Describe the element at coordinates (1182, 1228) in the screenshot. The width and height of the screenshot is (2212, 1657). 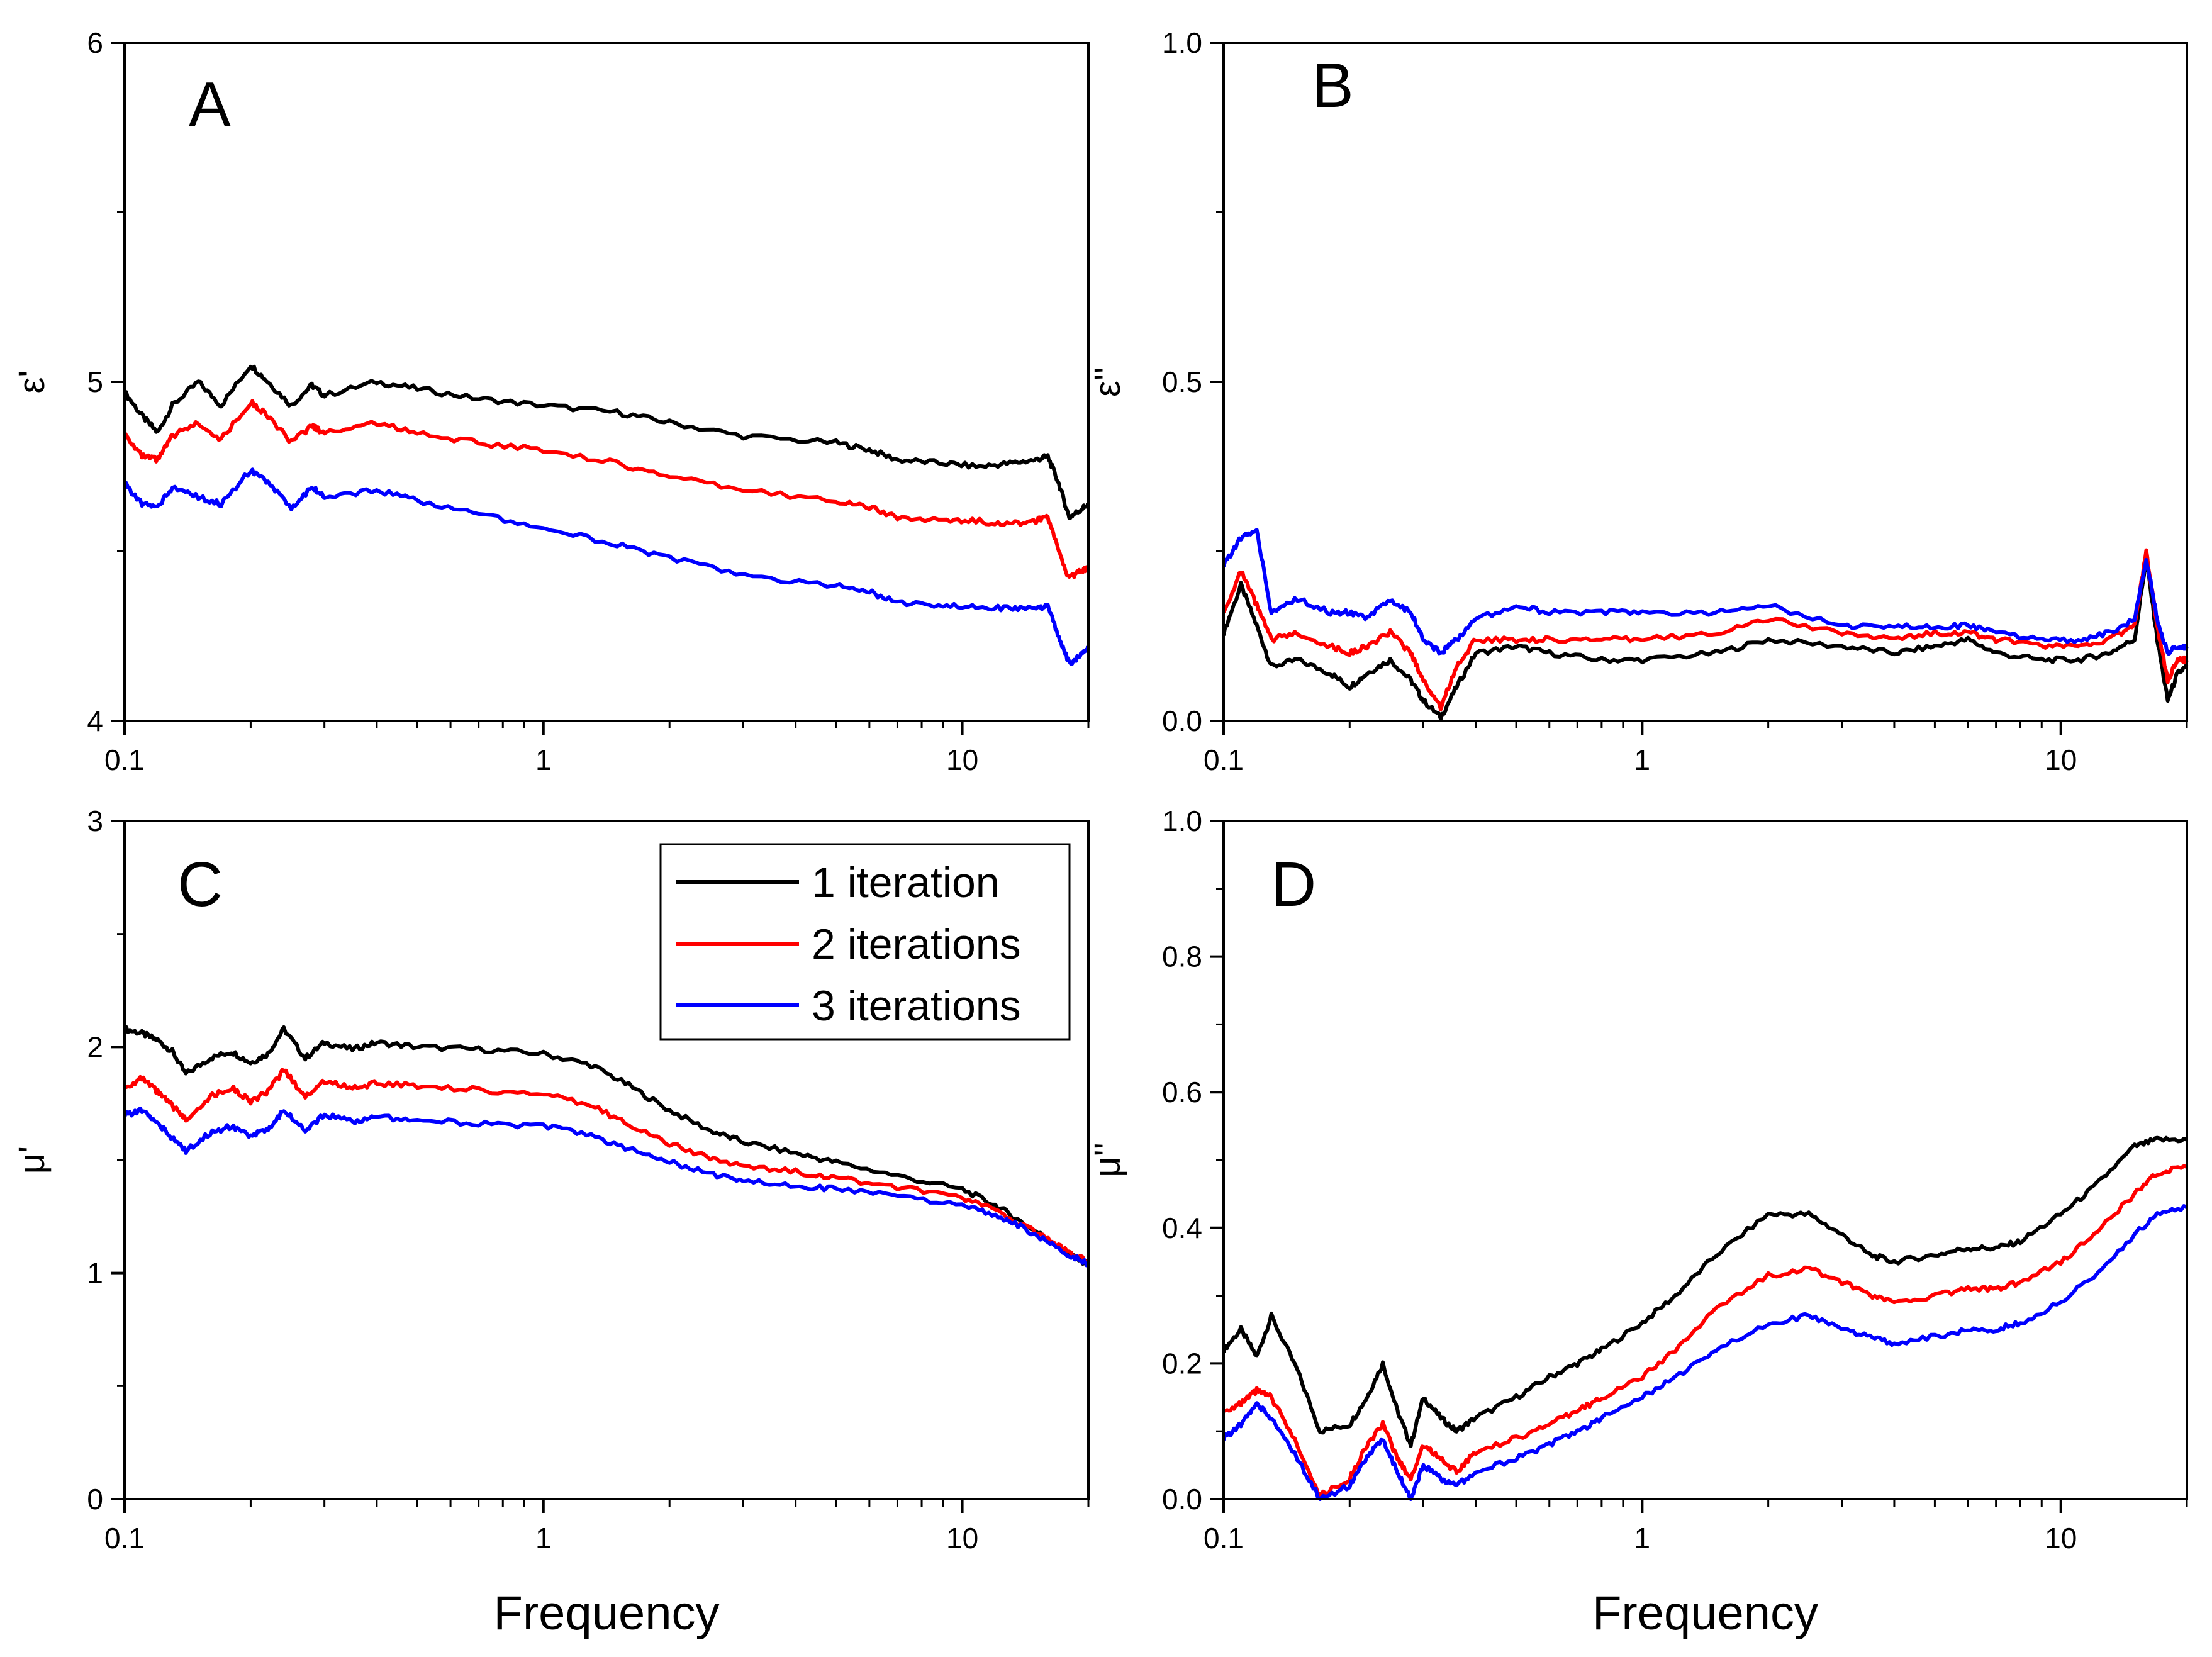
I see `panel-d-y-tick-label-2: 0.4` at that location.